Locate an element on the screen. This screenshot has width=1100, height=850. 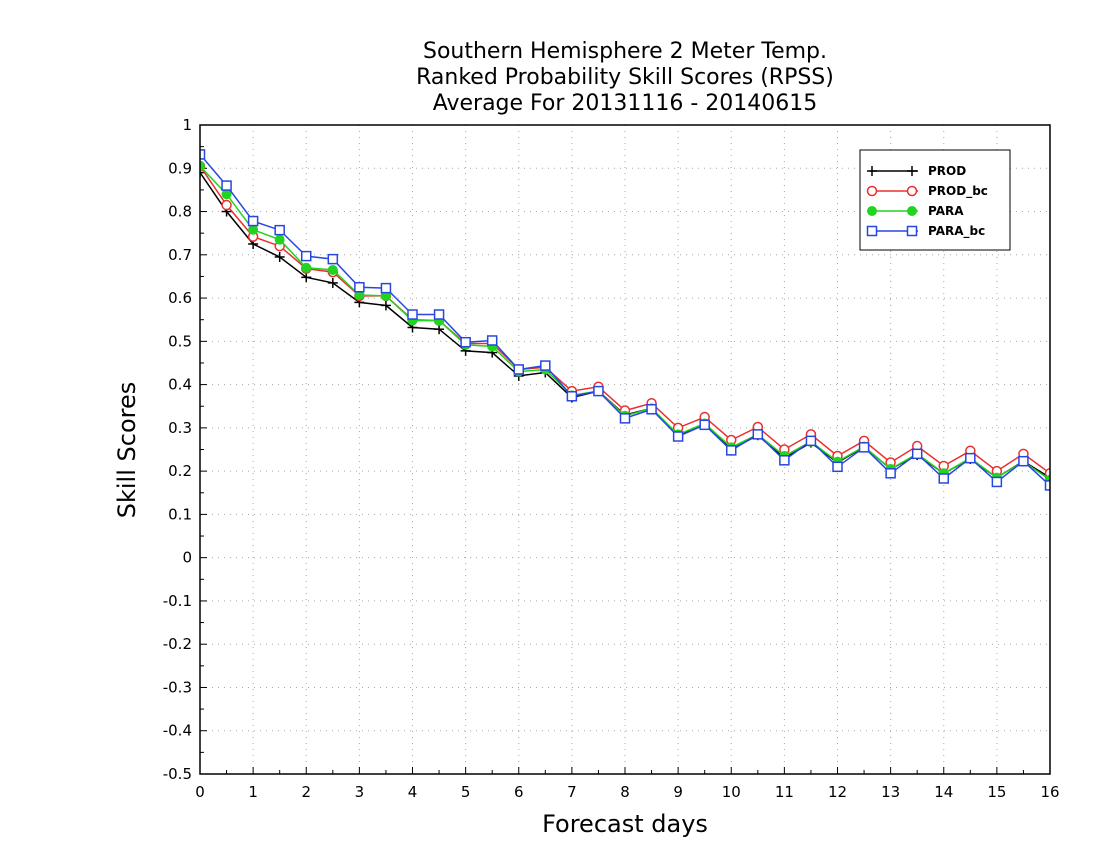
legend-marker-end-para is located at coordinates (912, 211).